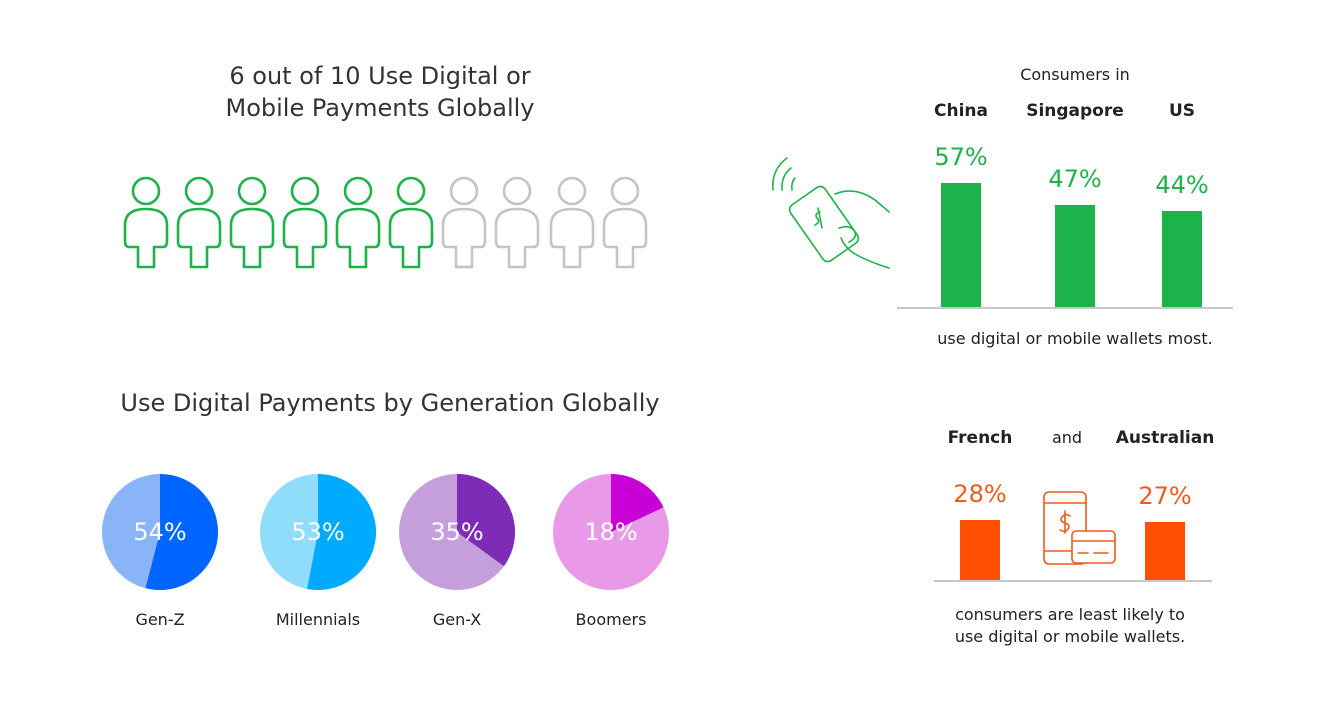 This screenshot has height=727, width=1336. What do you see at coordinates (380, 76) in the screenshot?
I see `people-chart-title-line1: 6 out of 10 Use Digital or` at bounding box center [380, 76].